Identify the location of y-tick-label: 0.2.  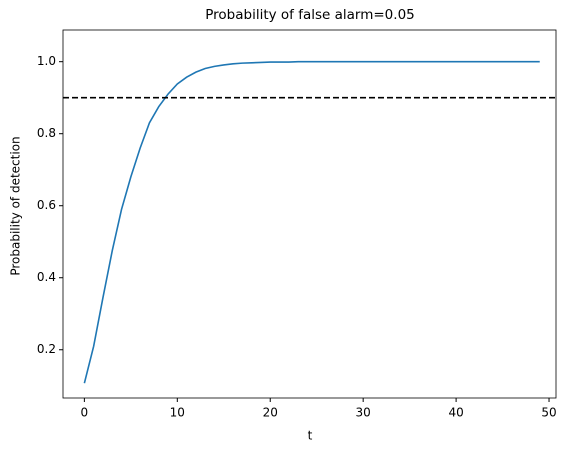
(46, 349).